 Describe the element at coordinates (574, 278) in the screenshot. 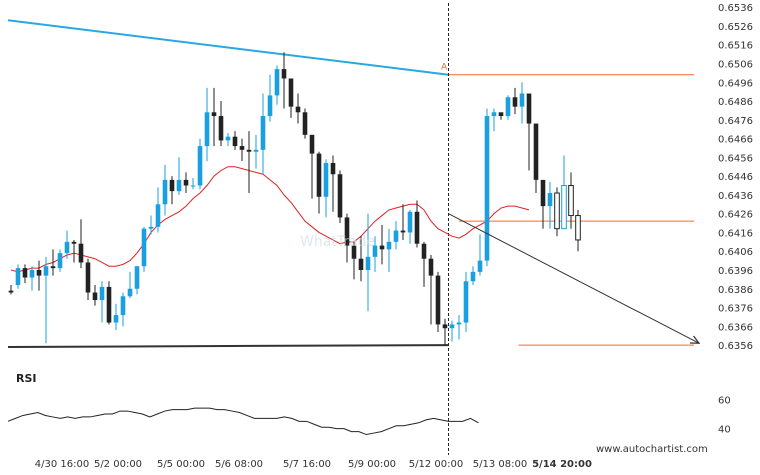

I see `projection-arrow-line` at that location.